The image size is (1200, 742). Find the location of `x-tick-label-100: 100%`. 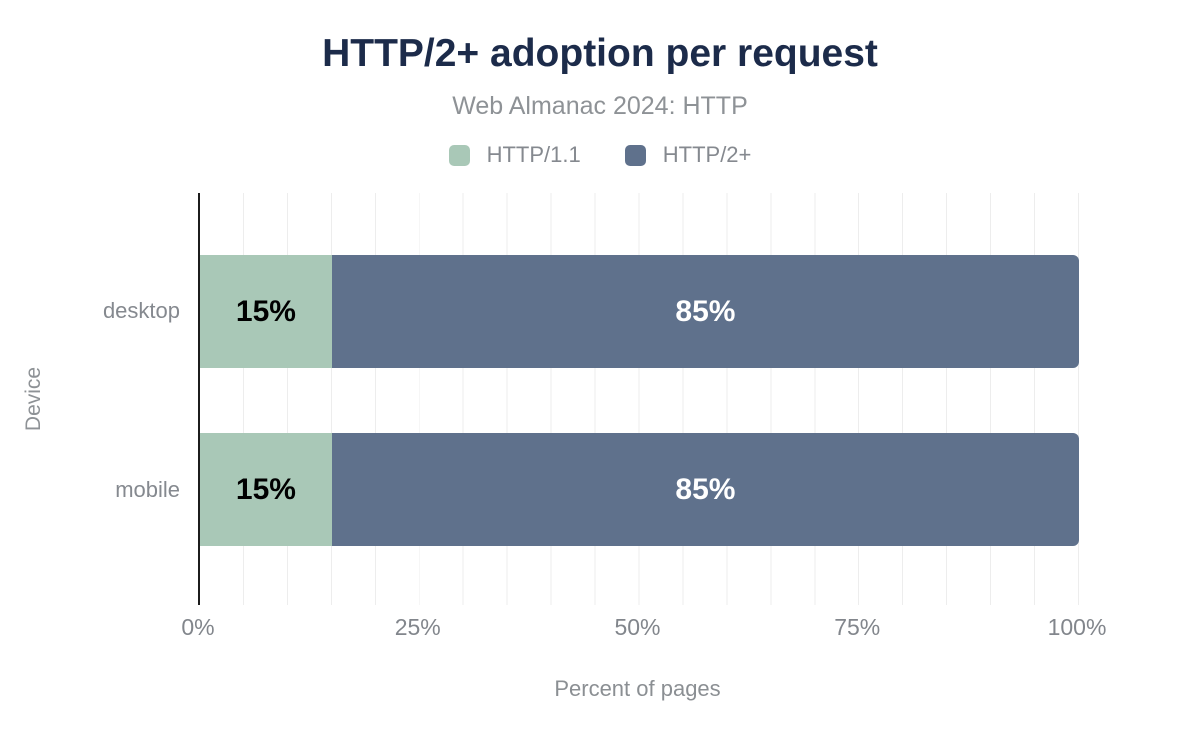

x-tick-label-100: 100% is located at coordinates (1077, 627).